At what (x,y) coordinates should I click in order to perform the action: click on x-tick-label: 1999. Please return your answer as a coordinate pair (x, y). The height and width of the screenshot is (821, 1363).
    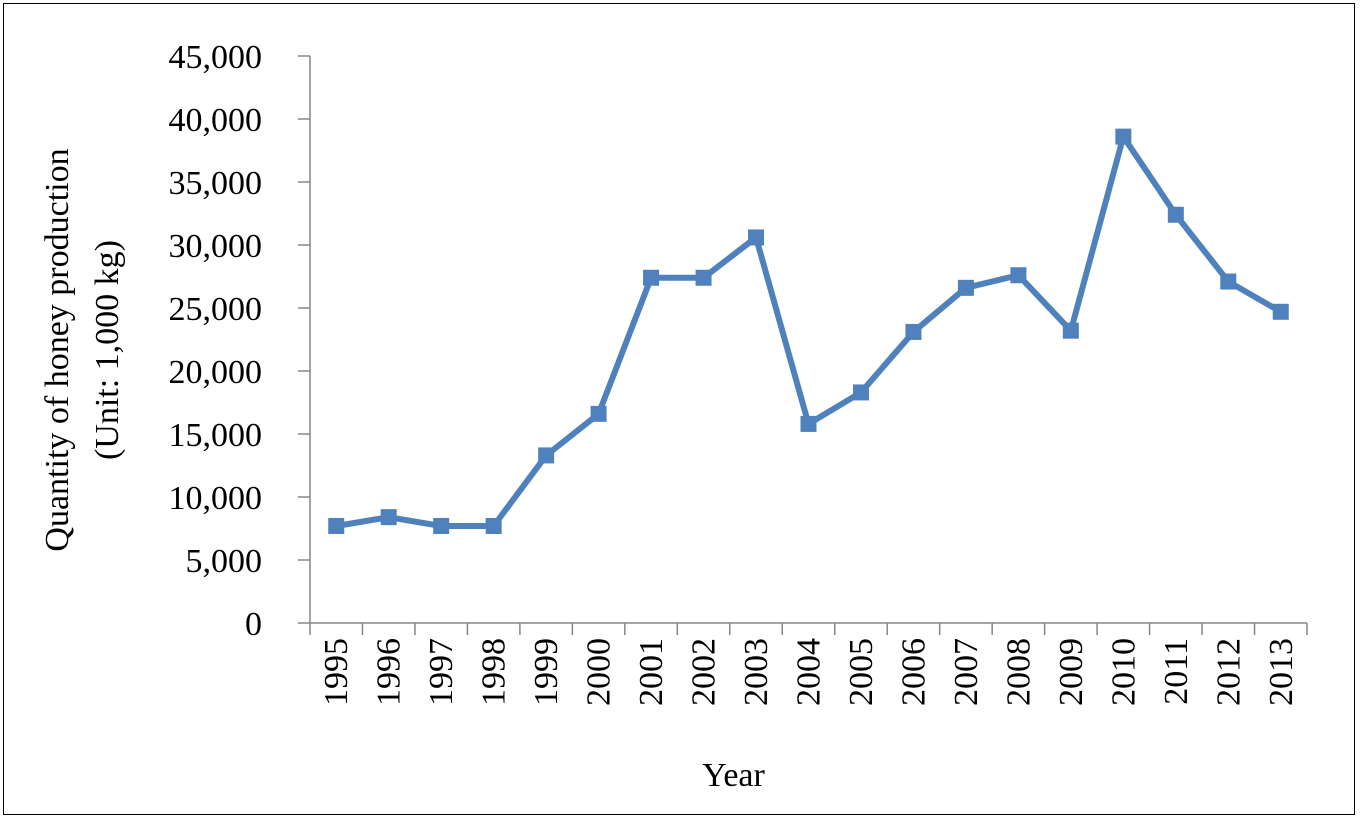
    Looking at the image, I should click on (546, 672).